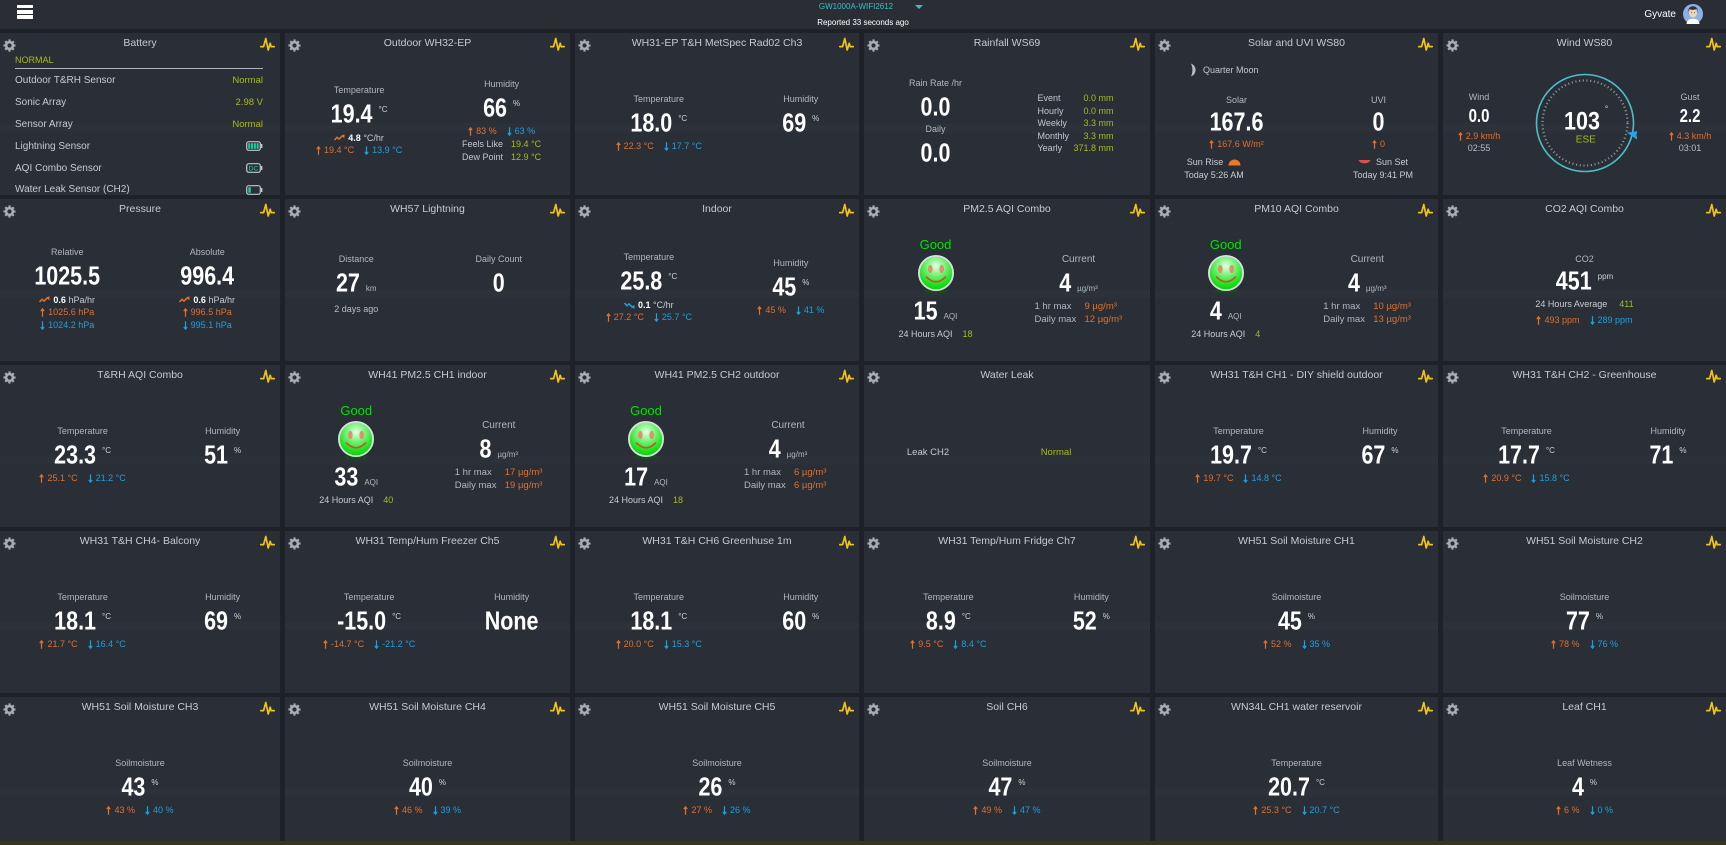 Image resolution: width=1726 pixels, height=845 pixels. What do you see at coordinates (1582, 121) in the screenshot?
I see `svg-text: 103` at bounding box center [1582, 121].